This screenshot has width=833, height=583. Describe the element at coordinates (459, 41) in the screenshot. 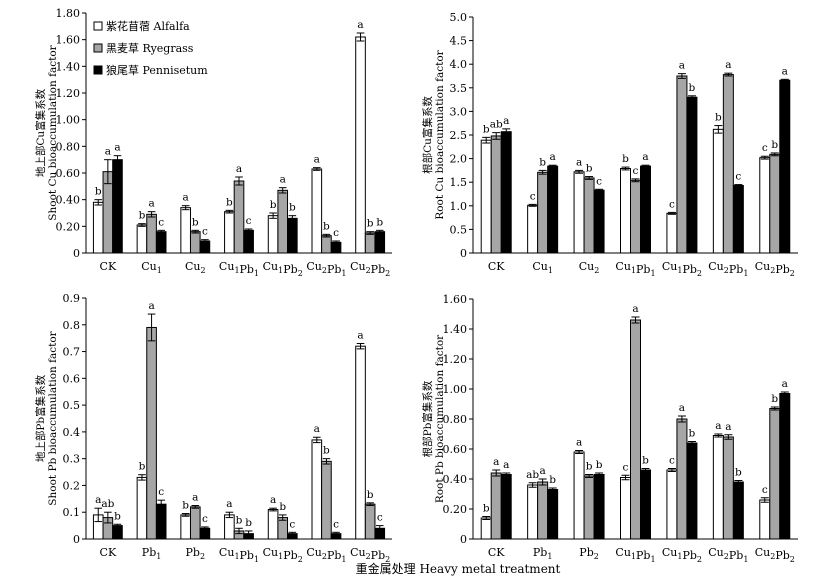

I see `y-tick-label: 4.5` at that location.